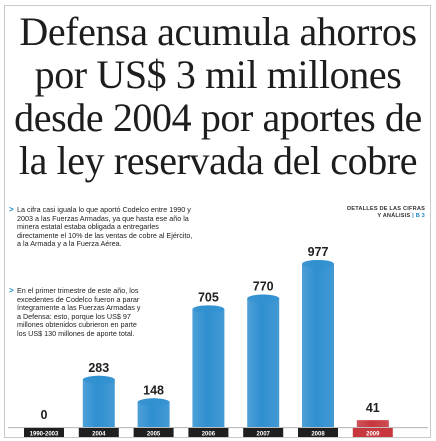 The width and height of the screenshot is (436, 441). I want to click on category-tab-2005, so click(153, 432).